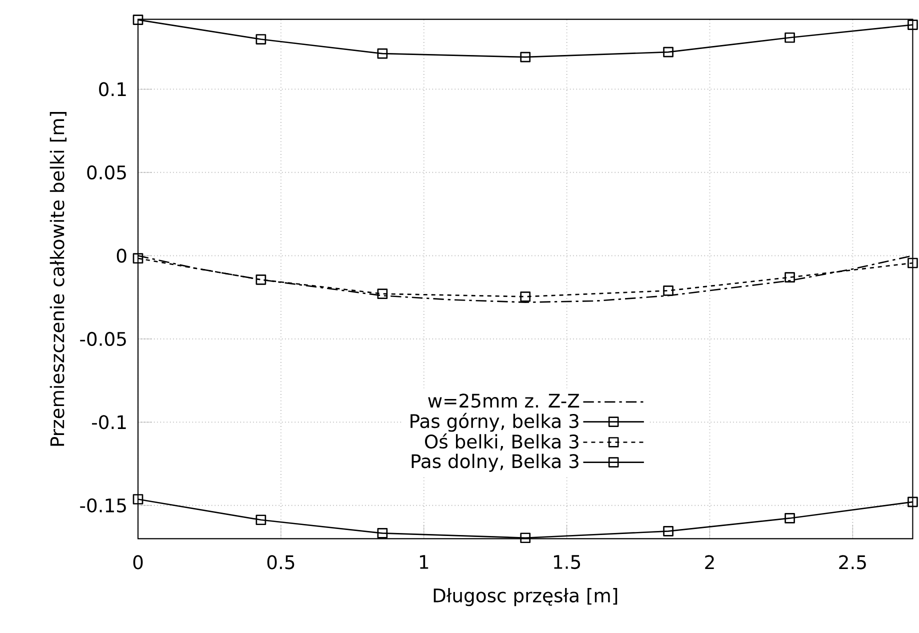  I want to click on legend-label: Oś belki, Belka 3, so click(501, 441).